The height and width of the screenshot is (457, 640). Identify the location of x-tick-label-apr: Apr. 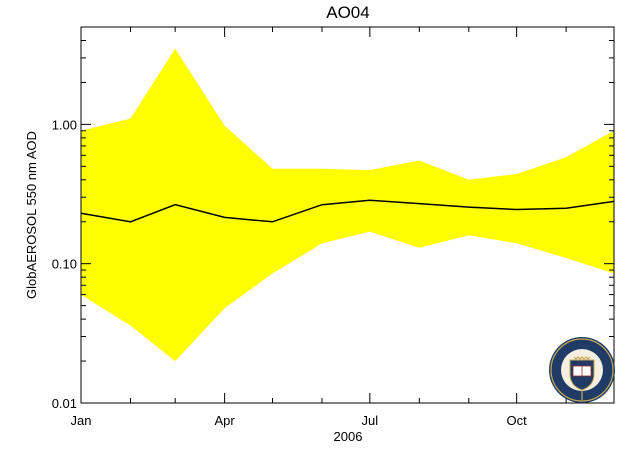
(225, 420).